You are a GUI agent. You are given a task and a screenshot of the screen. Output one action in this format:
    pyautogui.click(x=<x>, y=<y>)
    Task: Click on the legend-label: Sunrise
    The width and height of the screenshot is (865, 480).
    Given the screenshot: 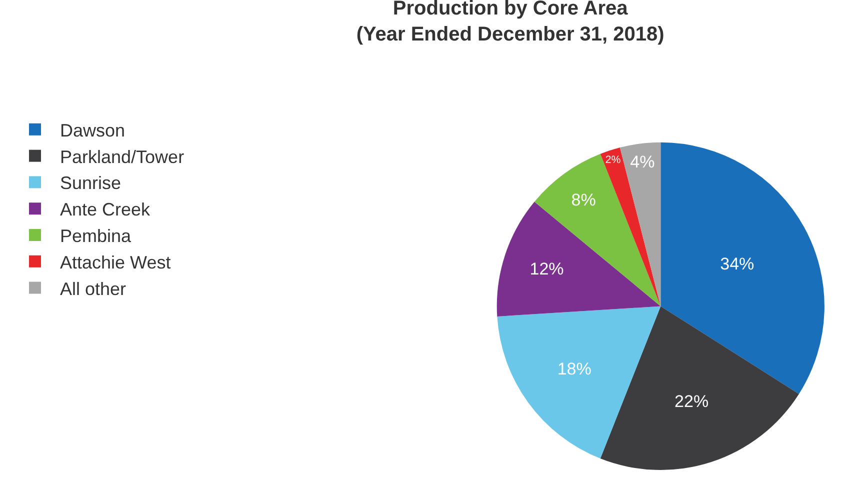 What is the action you would take?
    pyautogui.click(x=91, y=183)
    